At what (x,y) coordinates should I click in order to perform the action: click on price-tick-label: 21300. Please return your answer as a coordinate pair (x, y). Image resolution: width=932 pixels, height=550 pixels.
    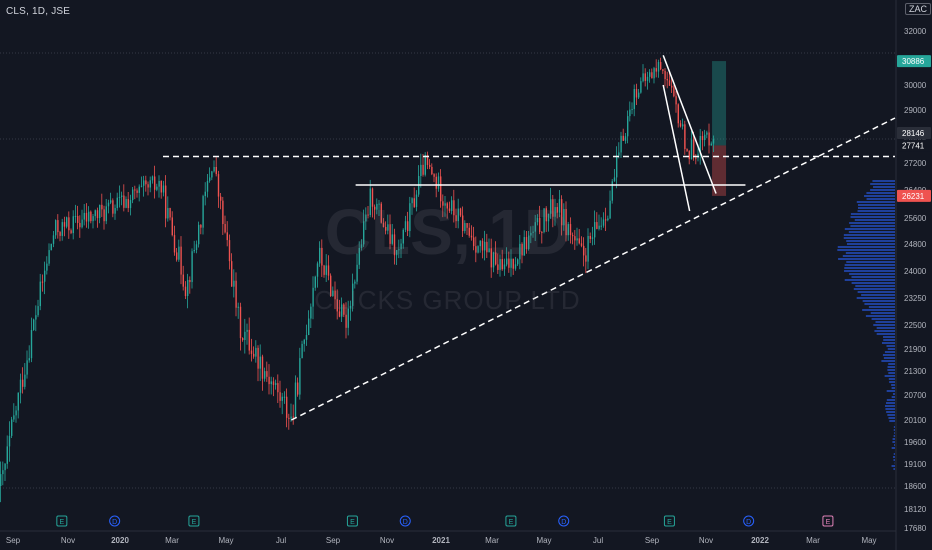
    Looking at the image, I should click on (915, 371).